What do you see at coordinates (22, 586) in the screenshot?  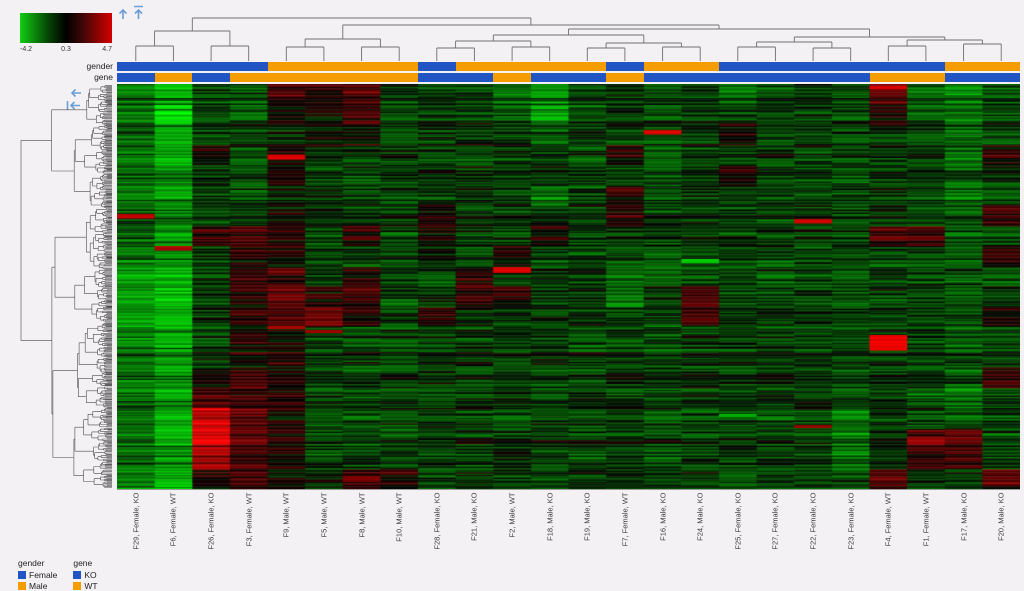 I see `male-swatch` at bounding box center [22, 586].